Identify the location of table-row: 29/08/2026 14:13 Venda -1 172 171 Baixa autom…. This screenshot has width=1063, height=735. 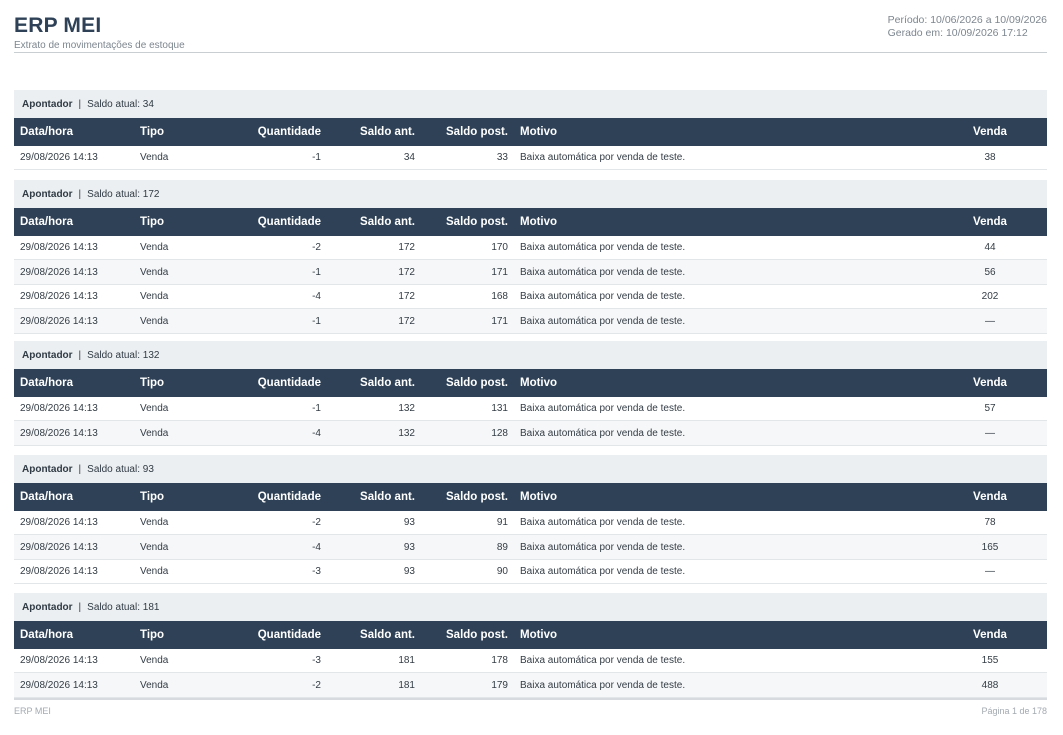
(530, 272).